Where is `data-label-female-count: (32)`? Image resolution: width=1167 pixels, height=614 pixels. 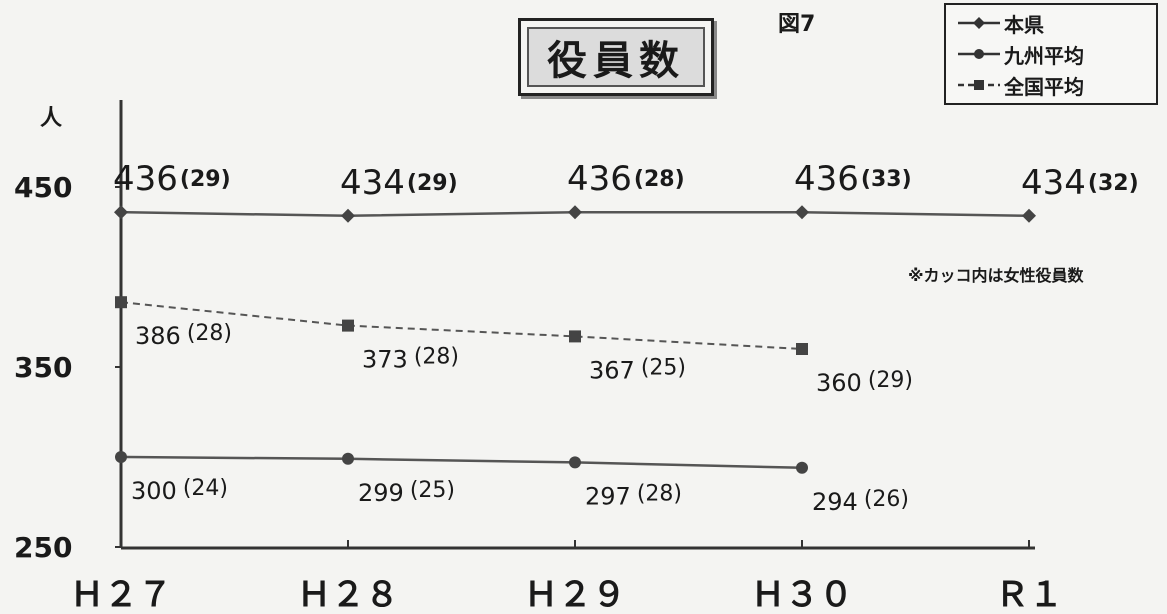
data-label-female-count: (32) is located at coordinates (1113, 183).